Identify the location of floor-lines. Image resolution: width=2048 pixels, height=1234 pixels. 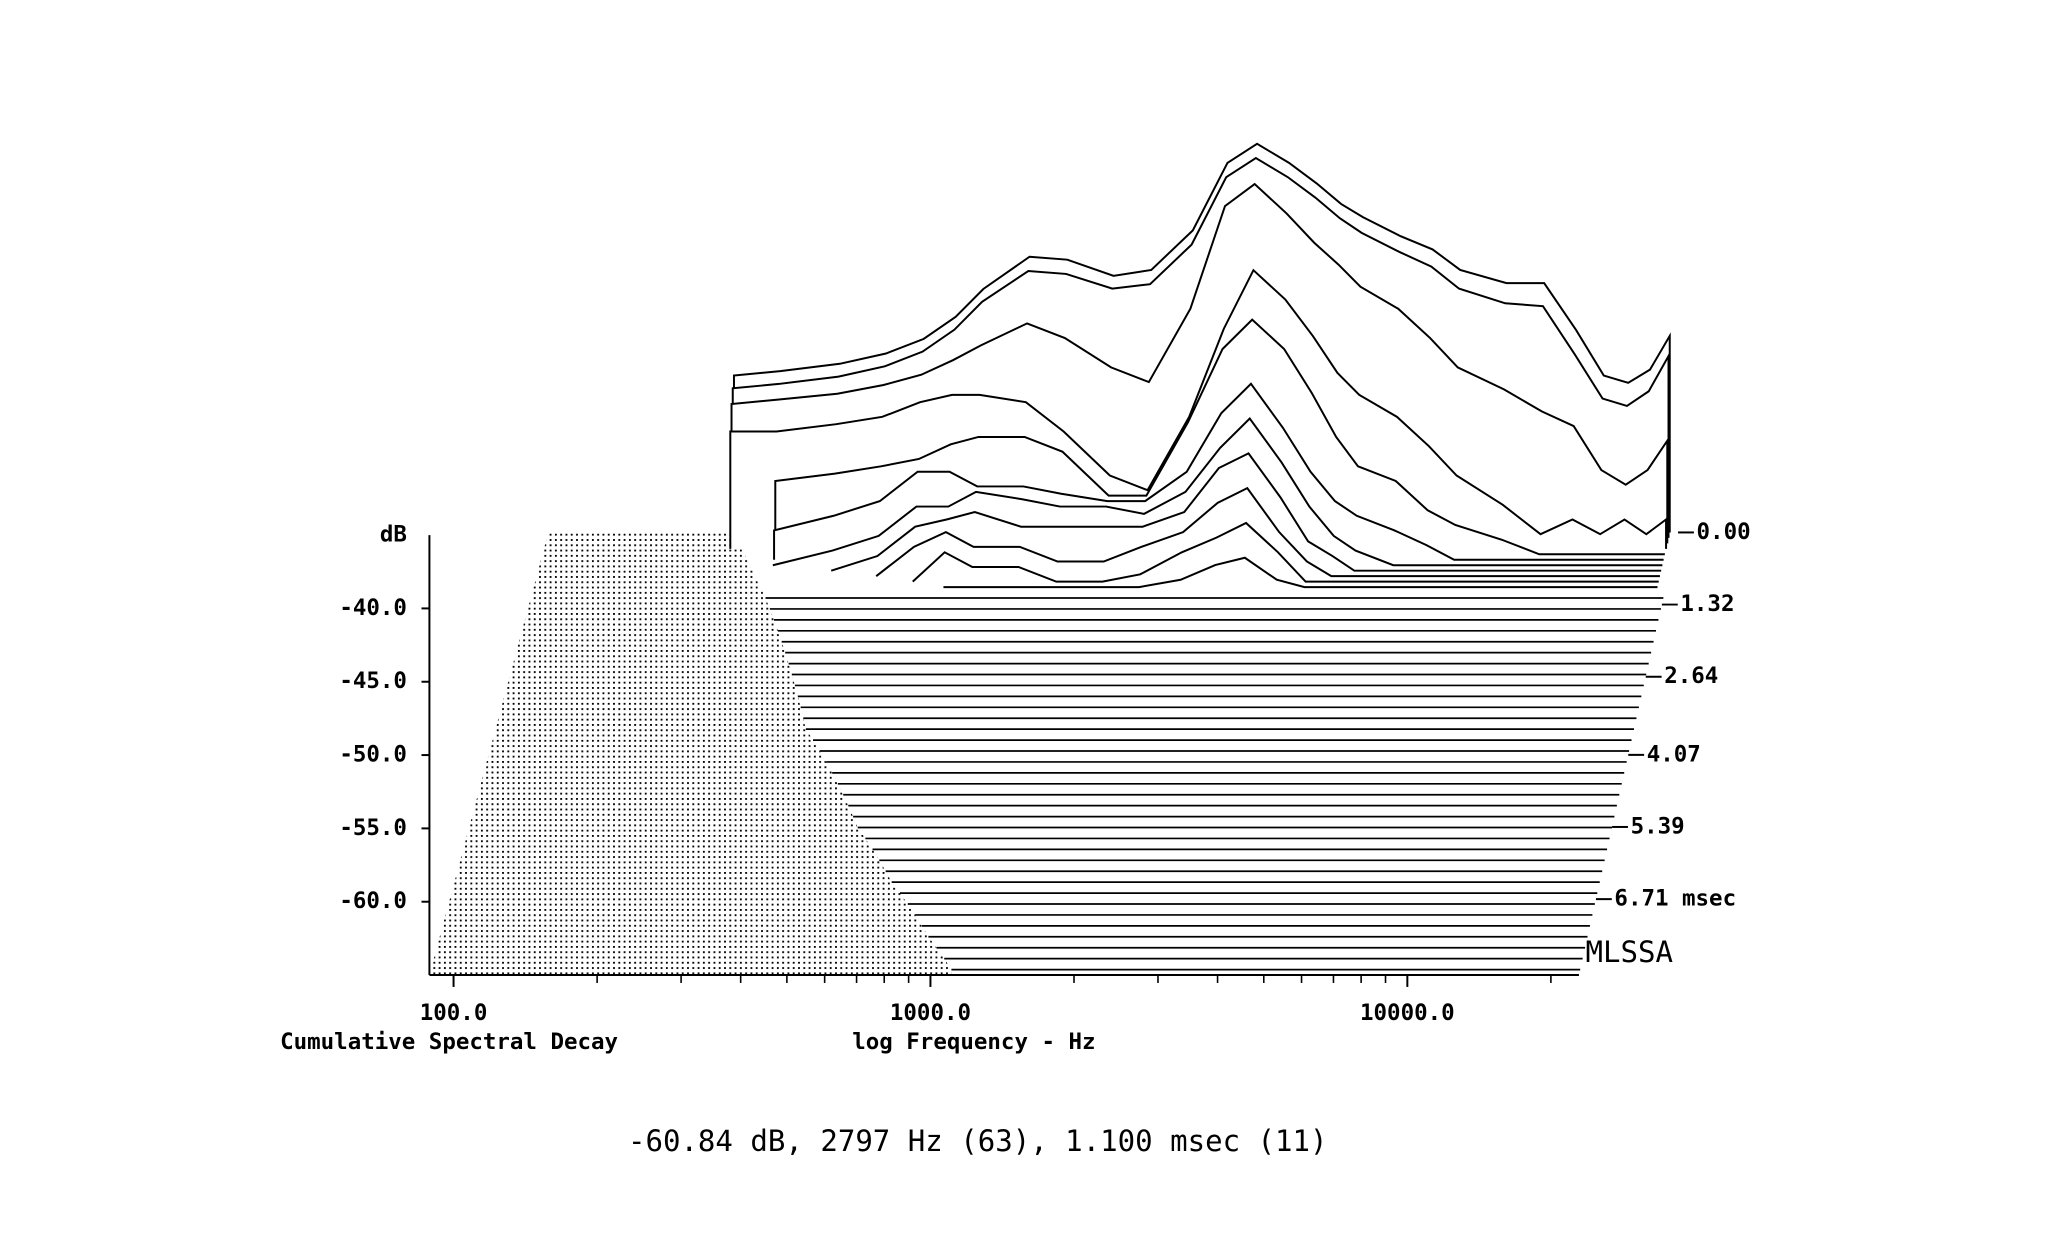
(1214, 784).